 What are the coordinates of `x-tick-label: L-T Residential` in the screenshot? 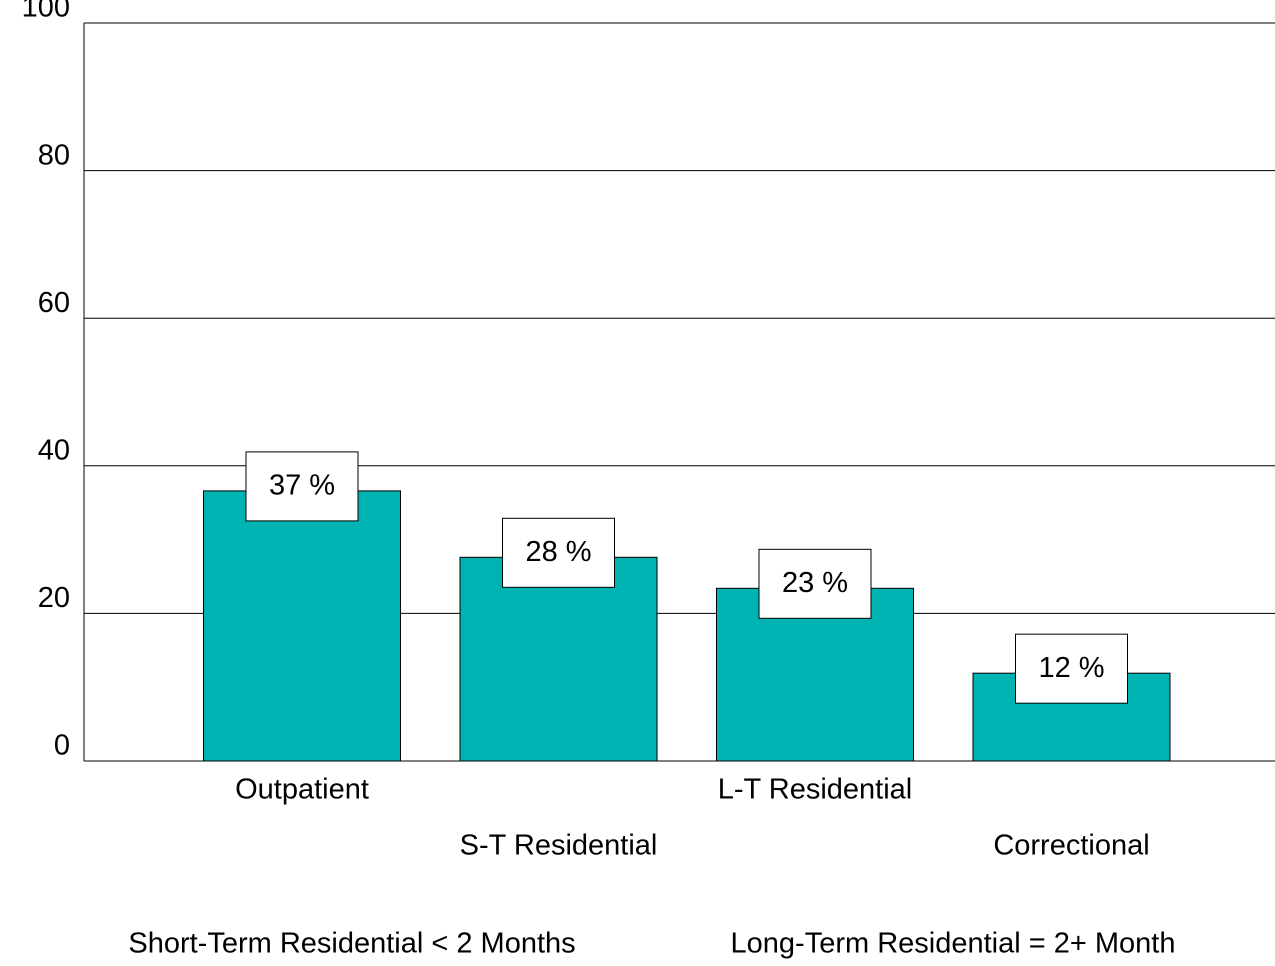 It's located at (815, 790).